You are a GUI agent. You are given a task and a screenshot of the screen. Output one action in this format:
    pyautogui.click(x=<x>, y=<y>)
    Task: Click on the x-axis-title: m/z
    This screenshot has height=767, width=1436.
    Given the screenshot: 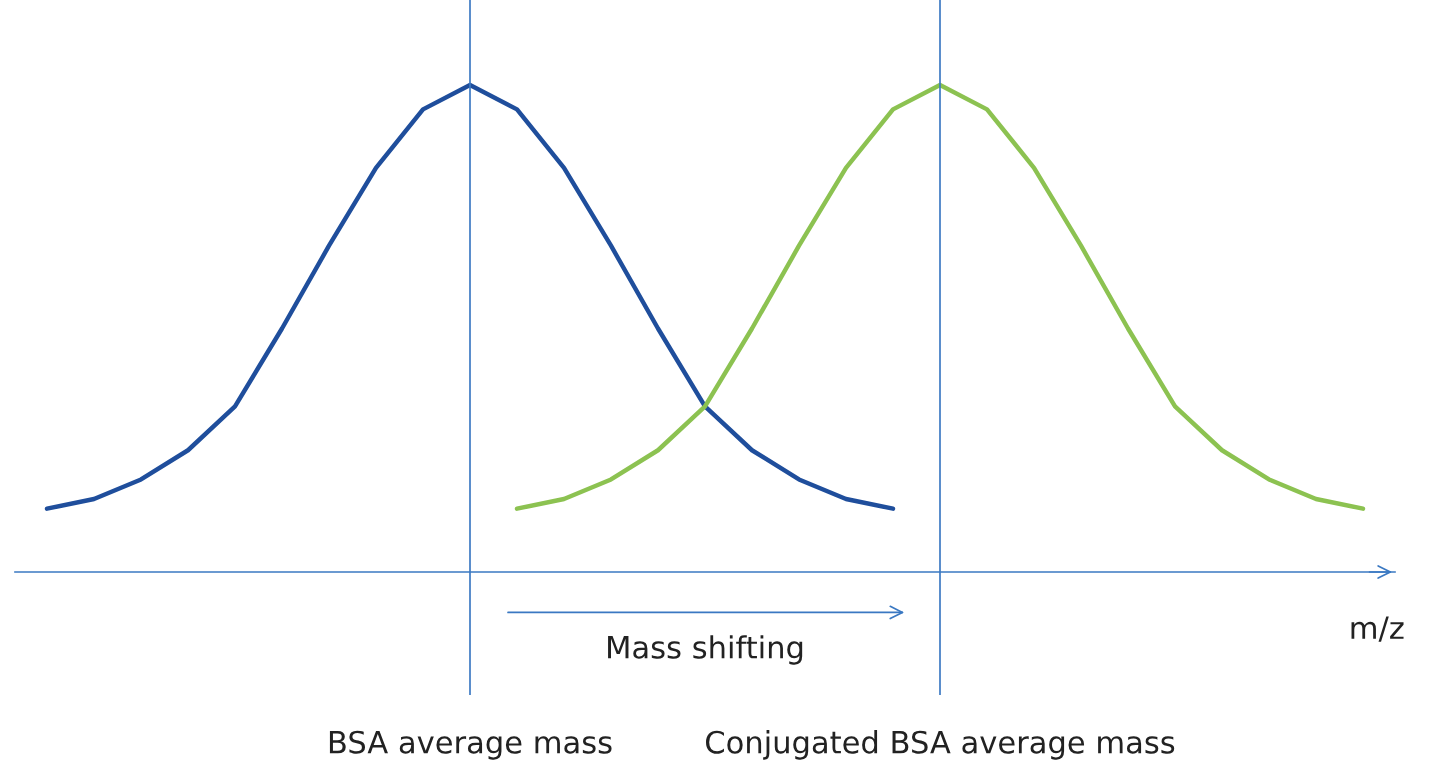 What is the action you would take?
    pyautogui.click(x=1377, y=629)
    